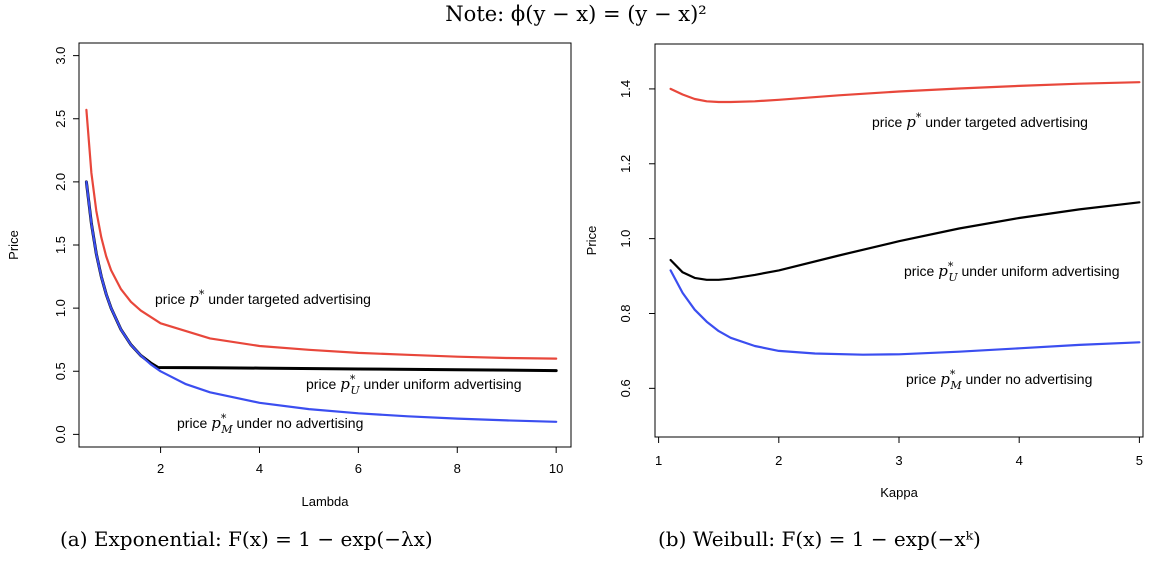 The height and width of the screenshot is (565, 1152). What do you see at coordinates (905, 241) in the screenshot?
I see `series-line-uniform` at bounding box center [905, 241].